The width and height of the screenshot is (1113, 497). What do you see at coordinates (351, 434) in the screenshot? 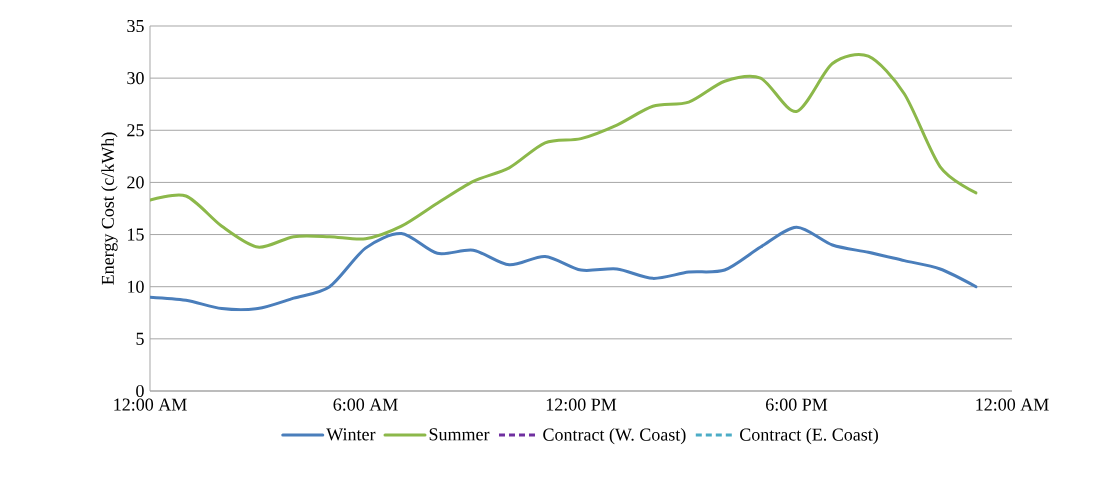
I see `legend-label: Winter` at bounding box center [351, 434].